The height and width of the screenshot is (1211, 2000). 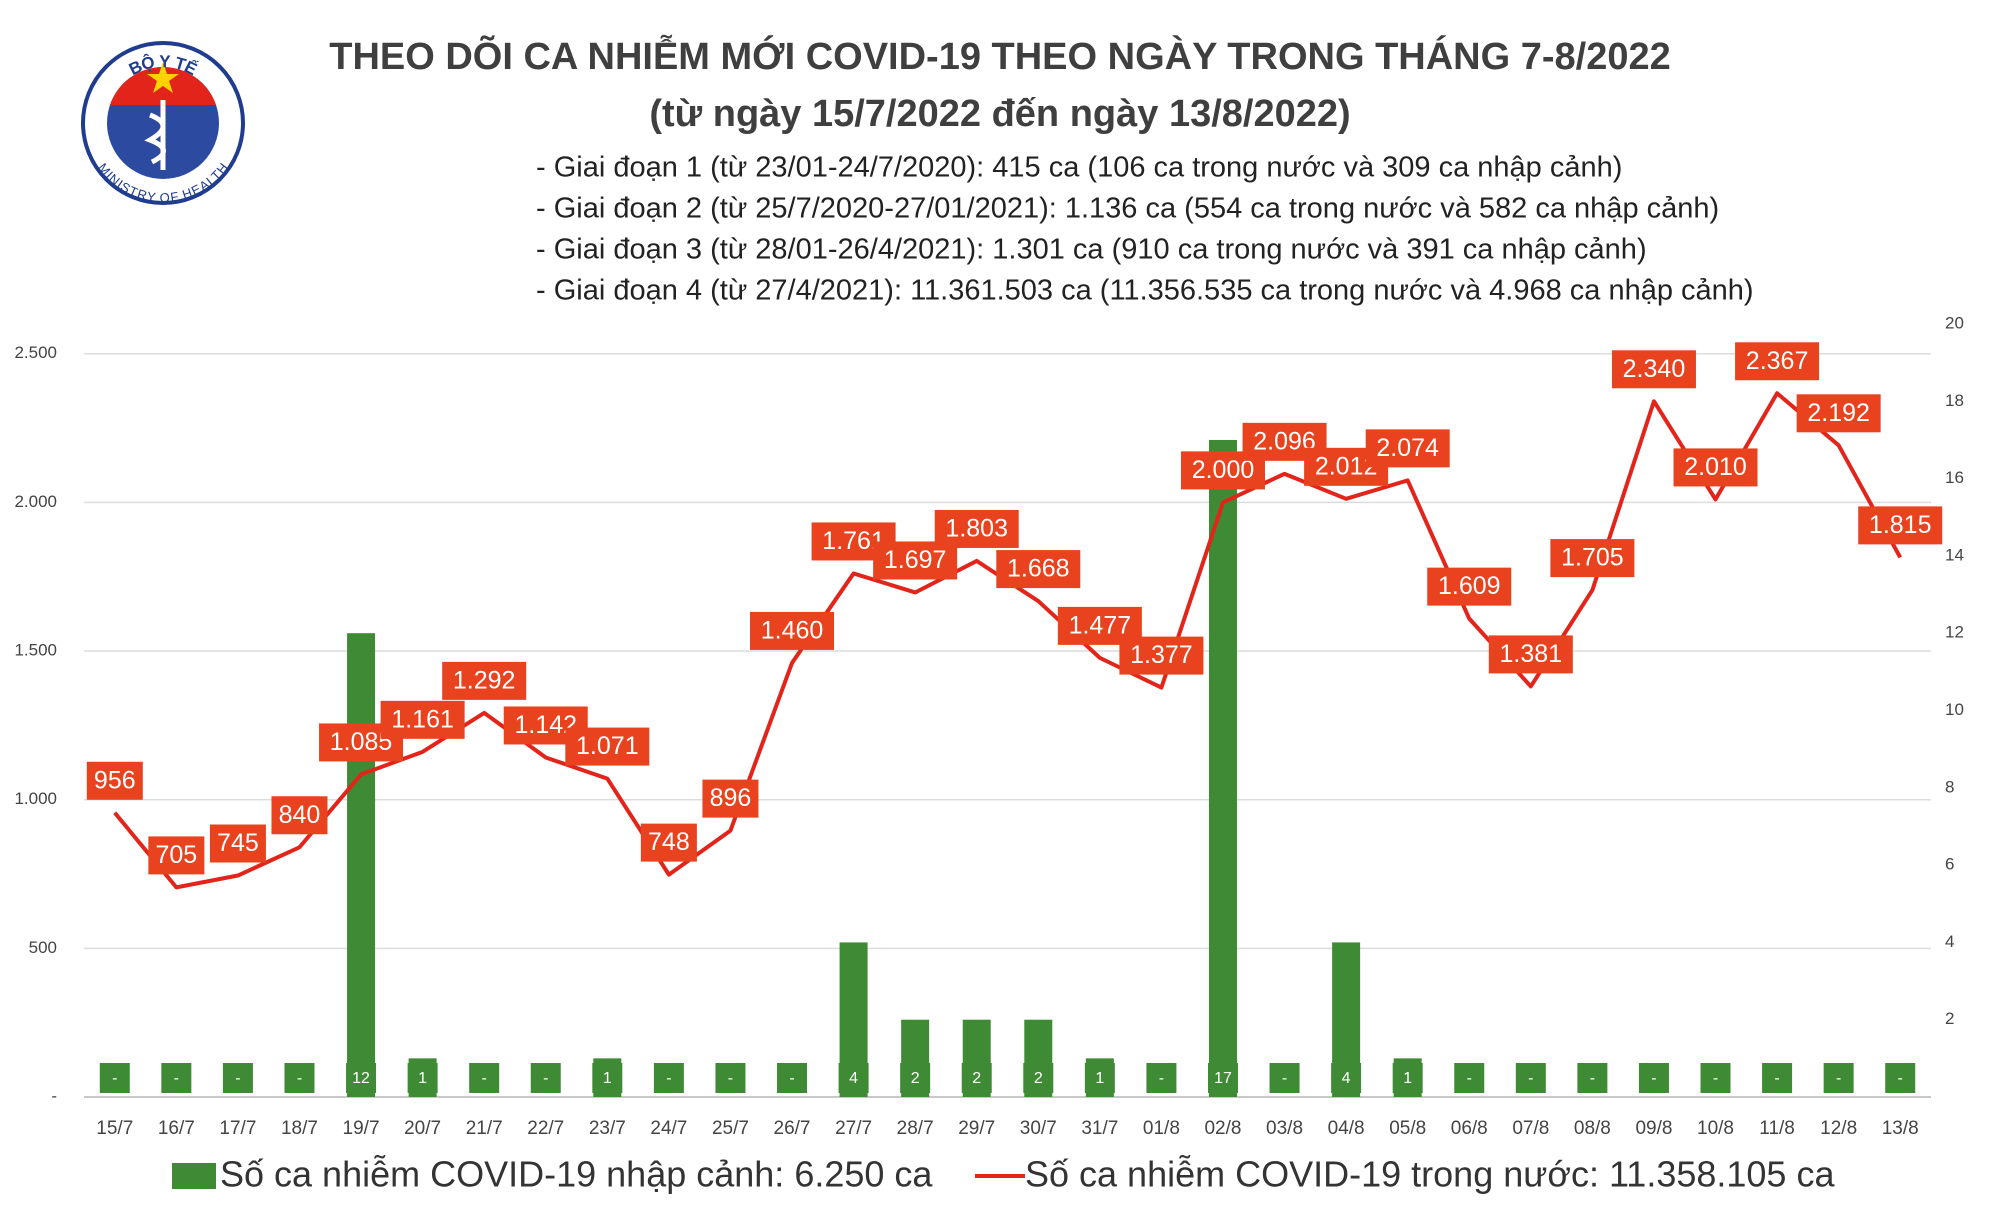 What do you see at coordinates (43, 947) in the screenshot?
I see `y-tick-label: 500` at bounding box center [43, 947].